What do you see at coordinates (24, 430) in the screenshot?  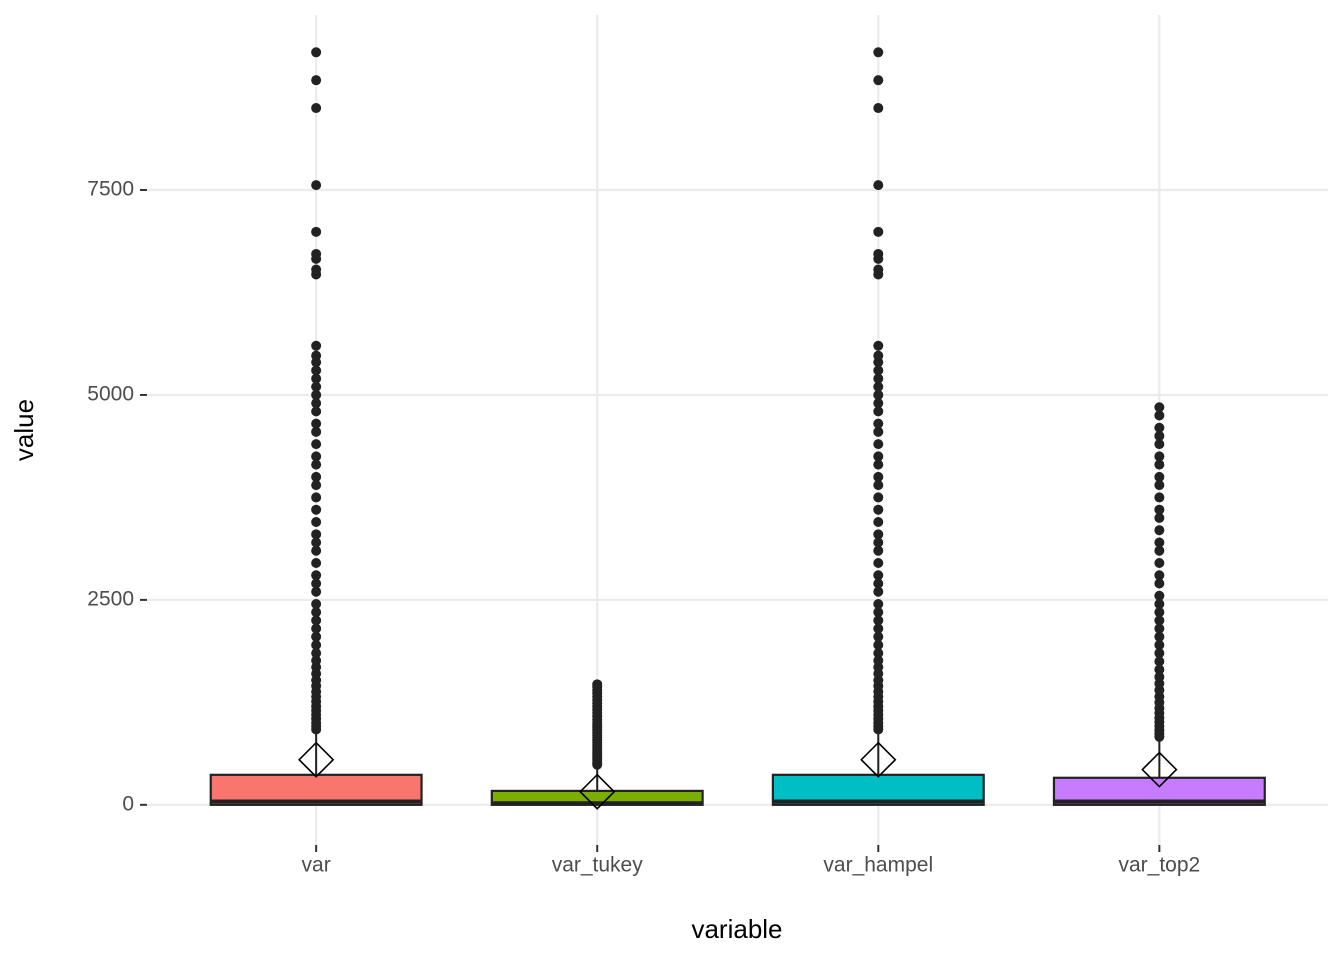 I see `y-axis-title: value` at bounding box center [24, 430].